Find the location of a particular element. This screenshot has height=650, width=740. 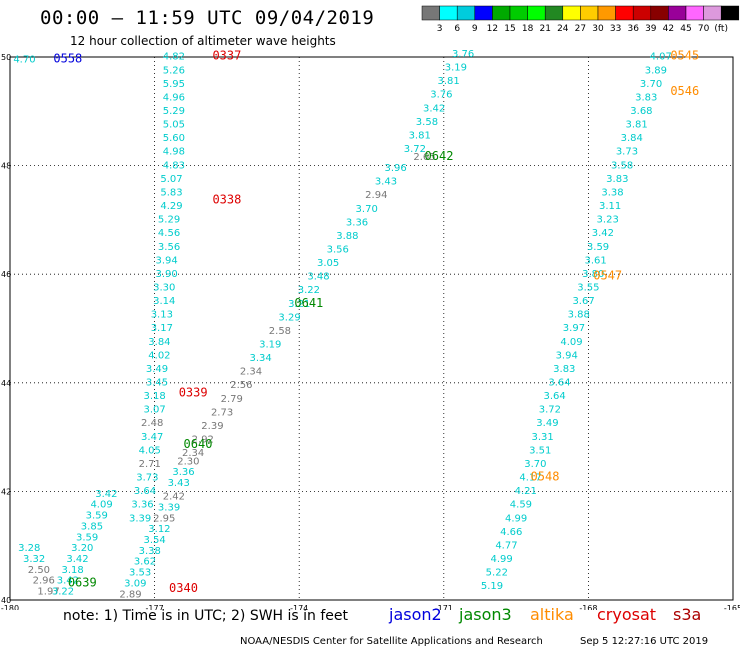

color-legend: 3 6 9 12 15 18 21 24 27 30 33 36 39 42 45 70 (ft) is located at coordinates (580, 19).